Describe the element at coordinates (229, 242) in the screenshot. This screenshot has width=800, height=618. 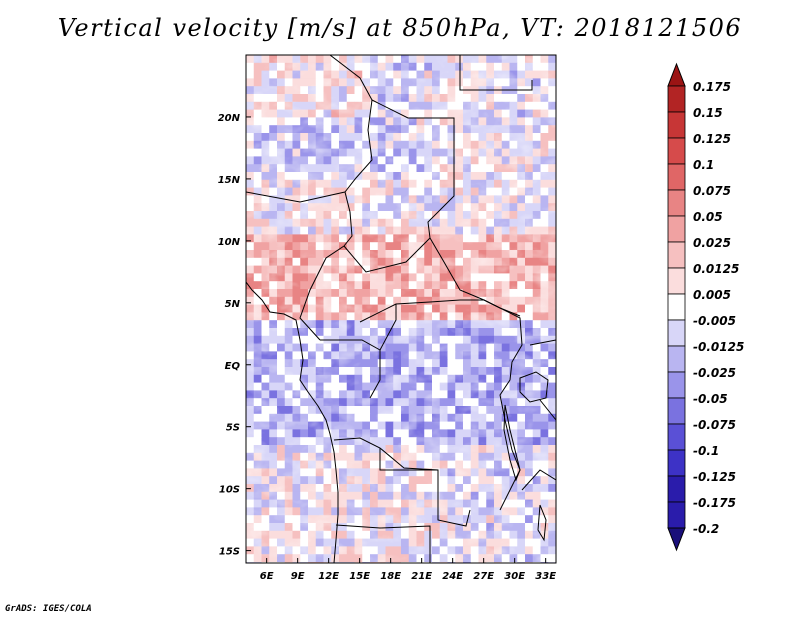
I see `y-tick-label: 10N` at that location.